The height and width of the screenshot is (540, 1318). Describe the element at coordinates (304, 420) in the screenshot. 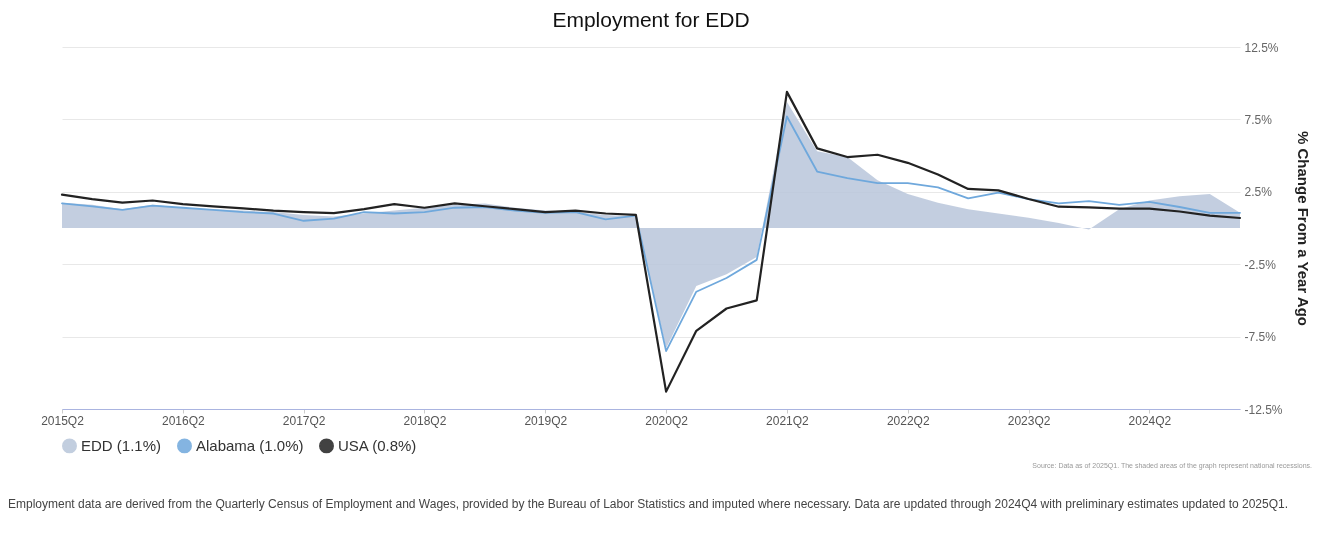

I see `x-tick-label: 2017Q2` at that location.